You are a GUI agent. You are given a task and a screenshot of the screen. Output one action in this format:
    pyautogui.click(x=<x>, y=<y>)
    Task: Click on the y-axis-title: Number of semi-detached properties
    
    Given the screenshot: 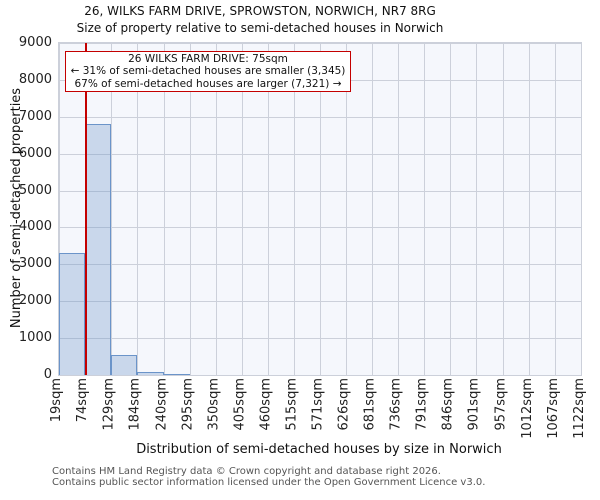 What is the action you would take?
    pyautogui.click(x=16, y=208)
    